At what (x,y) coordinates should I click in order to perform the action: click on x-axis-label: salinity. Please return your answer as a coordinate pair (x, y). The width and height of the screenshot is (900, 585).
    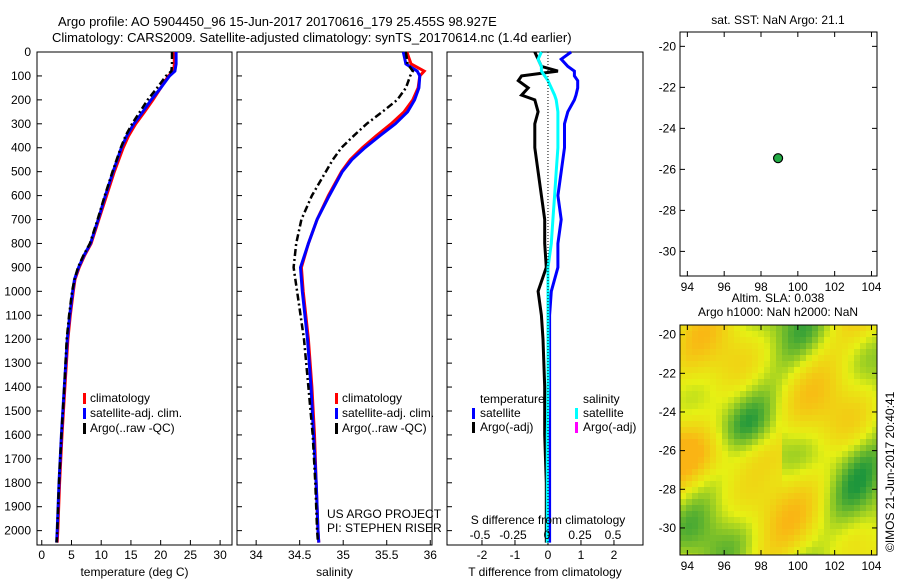
    Looking at the image, I should click on (334, 572).